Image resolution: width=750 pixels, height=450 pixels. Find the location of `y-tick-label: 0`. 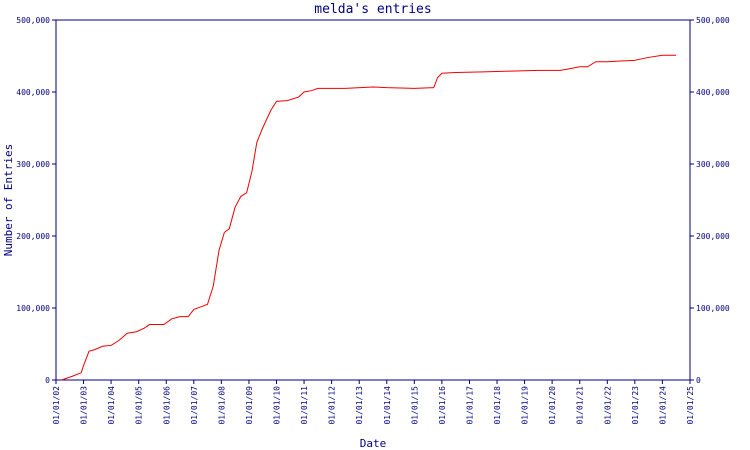

y-tick-label: 0 is located at coordinates (47, 380).